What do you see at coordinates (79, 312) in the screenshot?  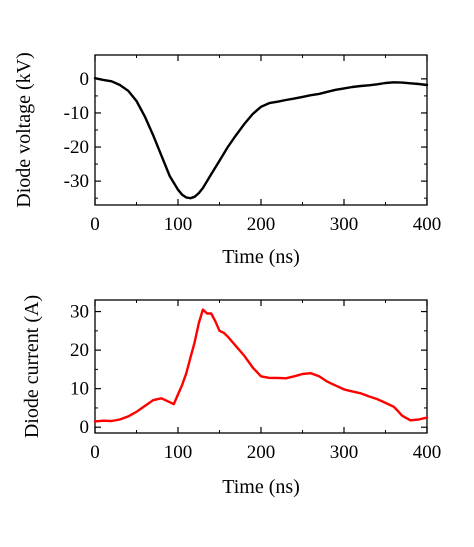 I see `chart-1-y-tick-label: 30` at bounding box center [79, 312].